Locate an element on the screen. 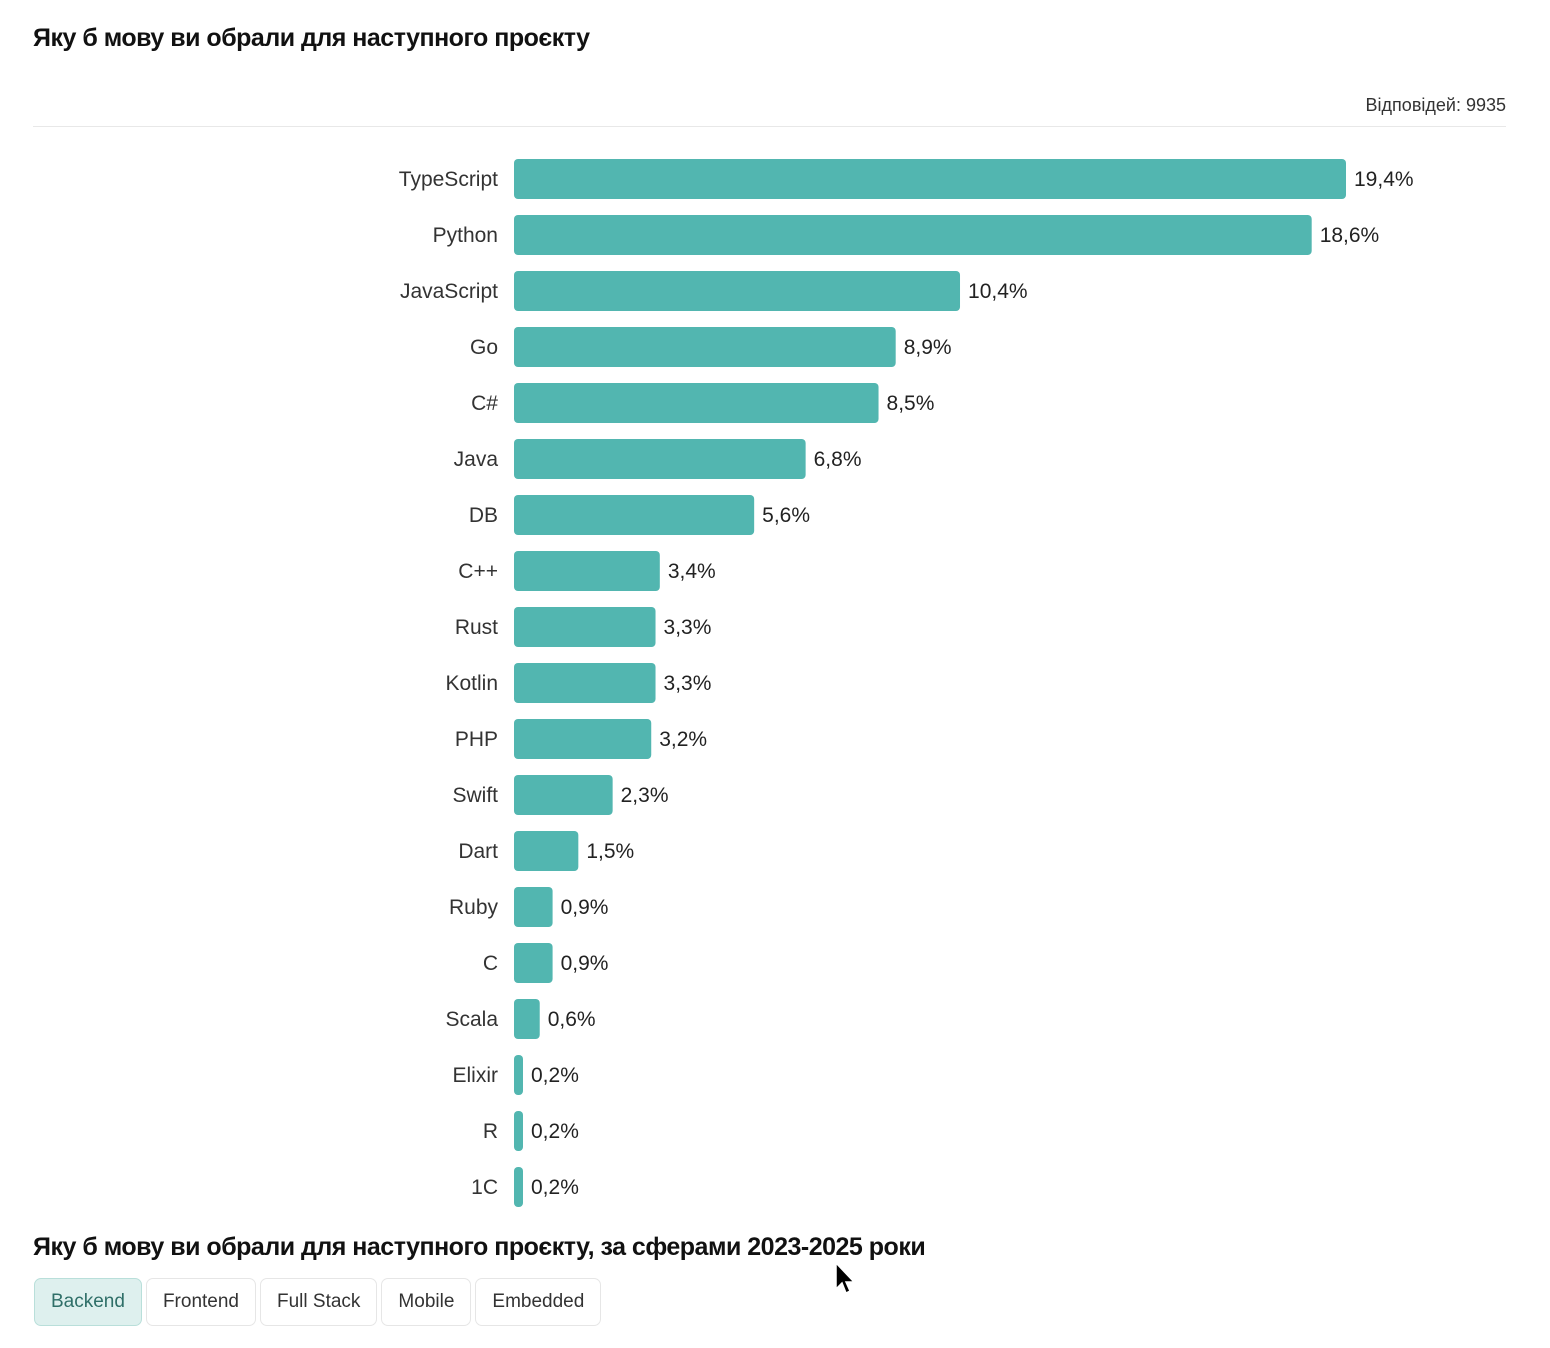 This screenshot has width=1550, height=1348. bar-python is located at coordinates (913, 235).